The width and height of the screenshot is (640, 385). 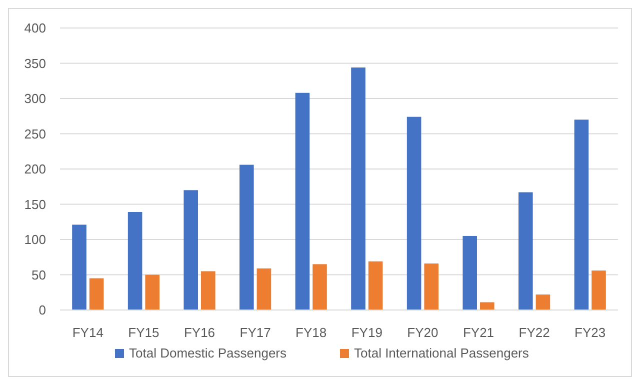 What do you see at coordinates (366, 332) in the screenshot?
I see `x-tick-label: FY19` at bounding box center [366, 332].